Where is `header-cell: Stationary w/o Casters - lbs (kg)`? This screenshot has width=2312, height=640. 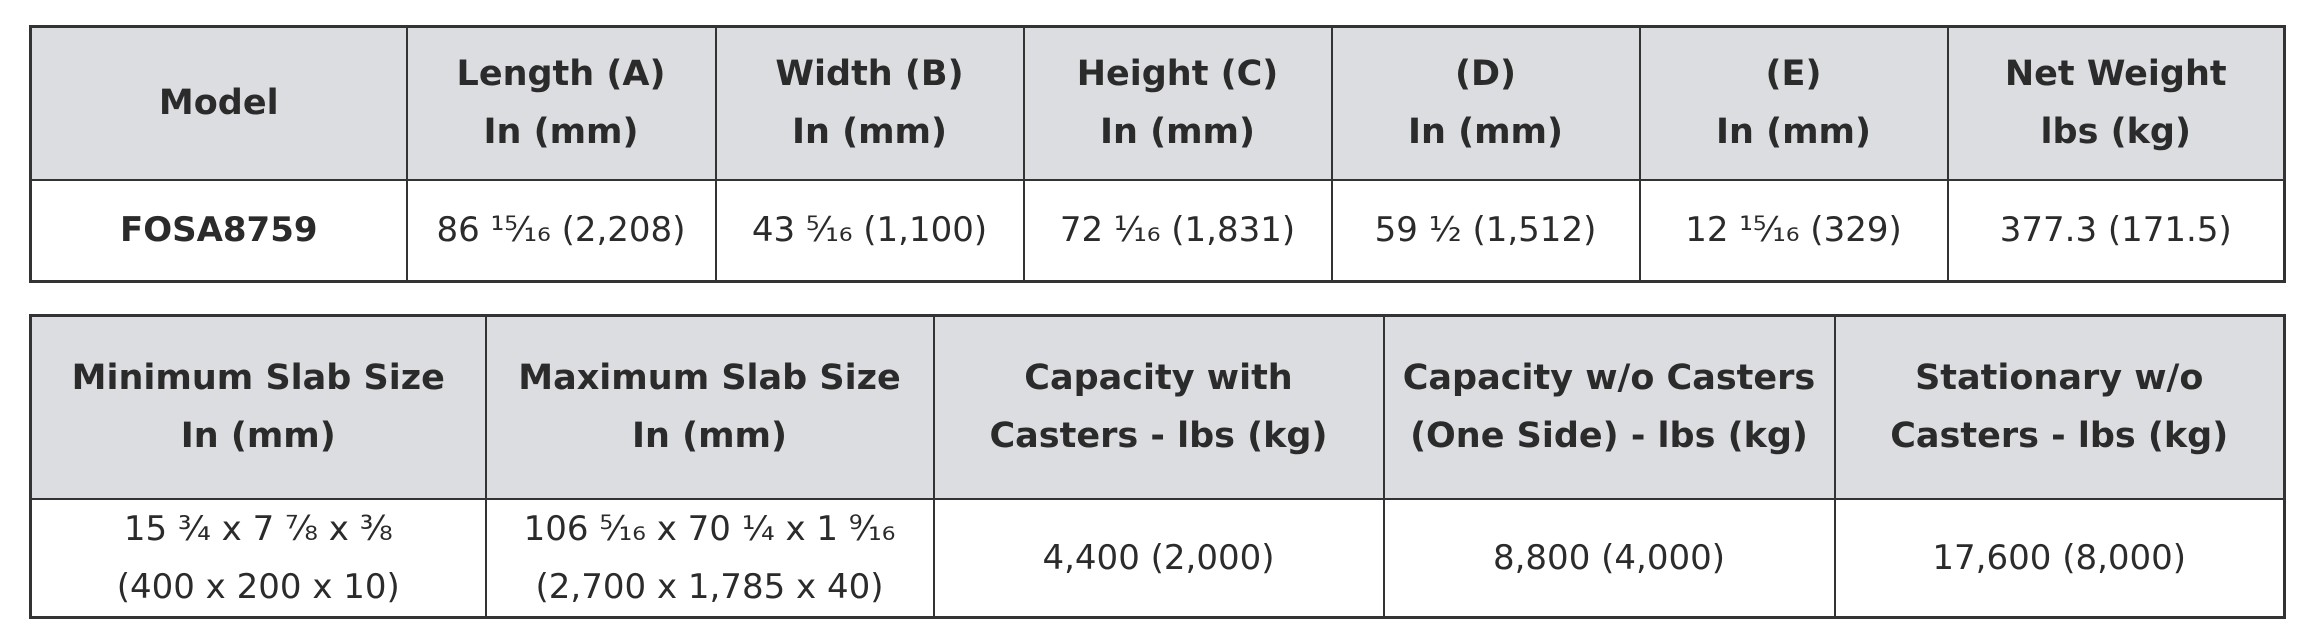 header-cell: Stationary w/o Casters - lbs (kg) is located at coordinates (2059, 407).